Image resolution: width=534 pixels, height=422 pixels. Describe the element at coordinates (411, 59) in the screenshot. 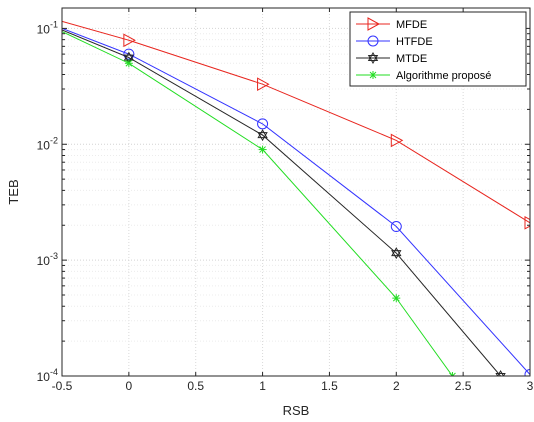

I see `legend-label: MTDE` at that location.